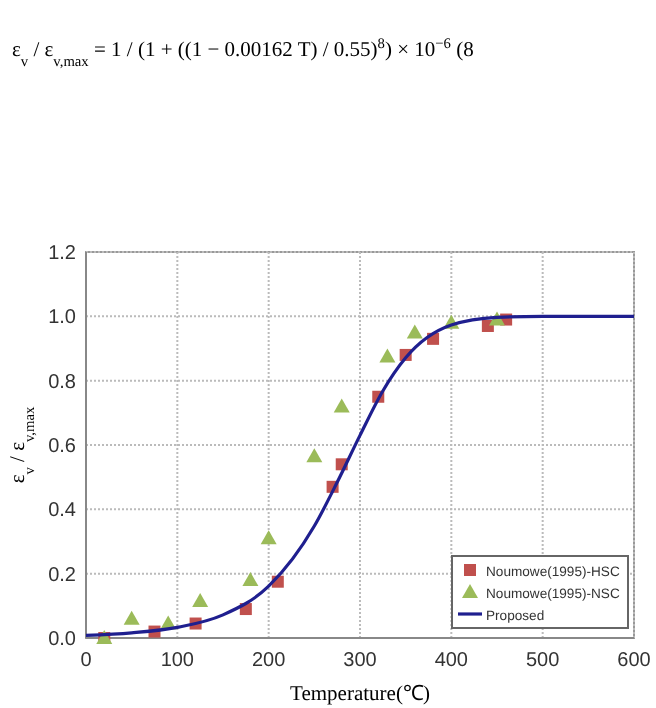  I want to click on x-tick-label: 400, so click(451, 661).